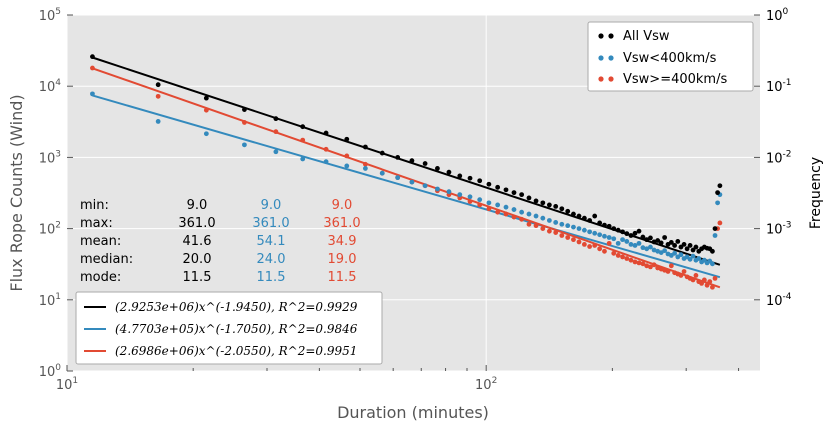  I want to click on y-axis-label: Flux Rope Counts (Wind), so click(16, 192).